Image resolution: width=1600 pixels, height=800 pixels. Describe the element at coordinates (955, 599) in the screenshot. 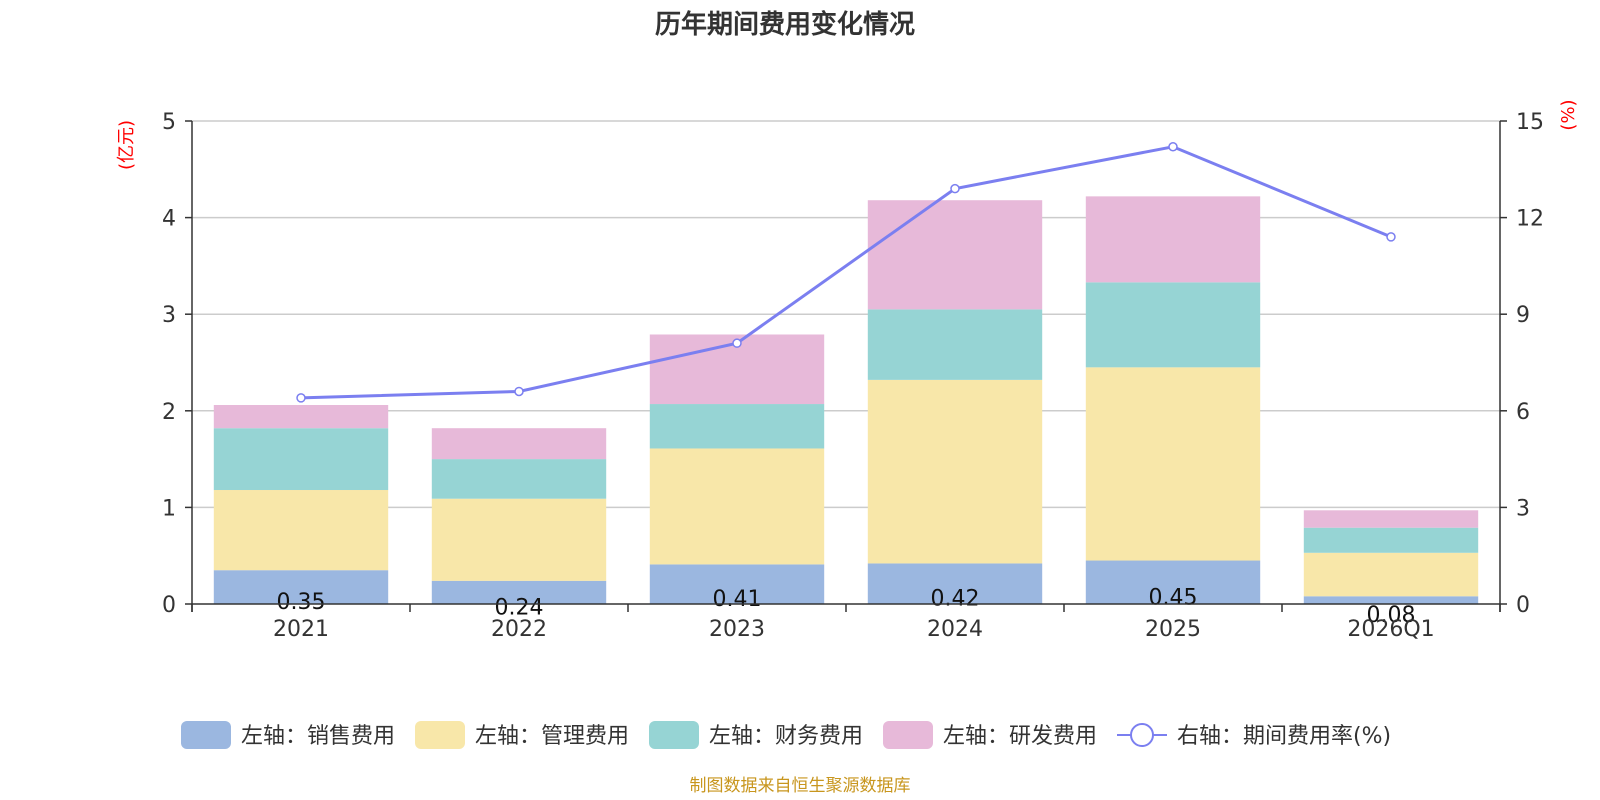

I see `bar-value-label: 0.42` at that location.